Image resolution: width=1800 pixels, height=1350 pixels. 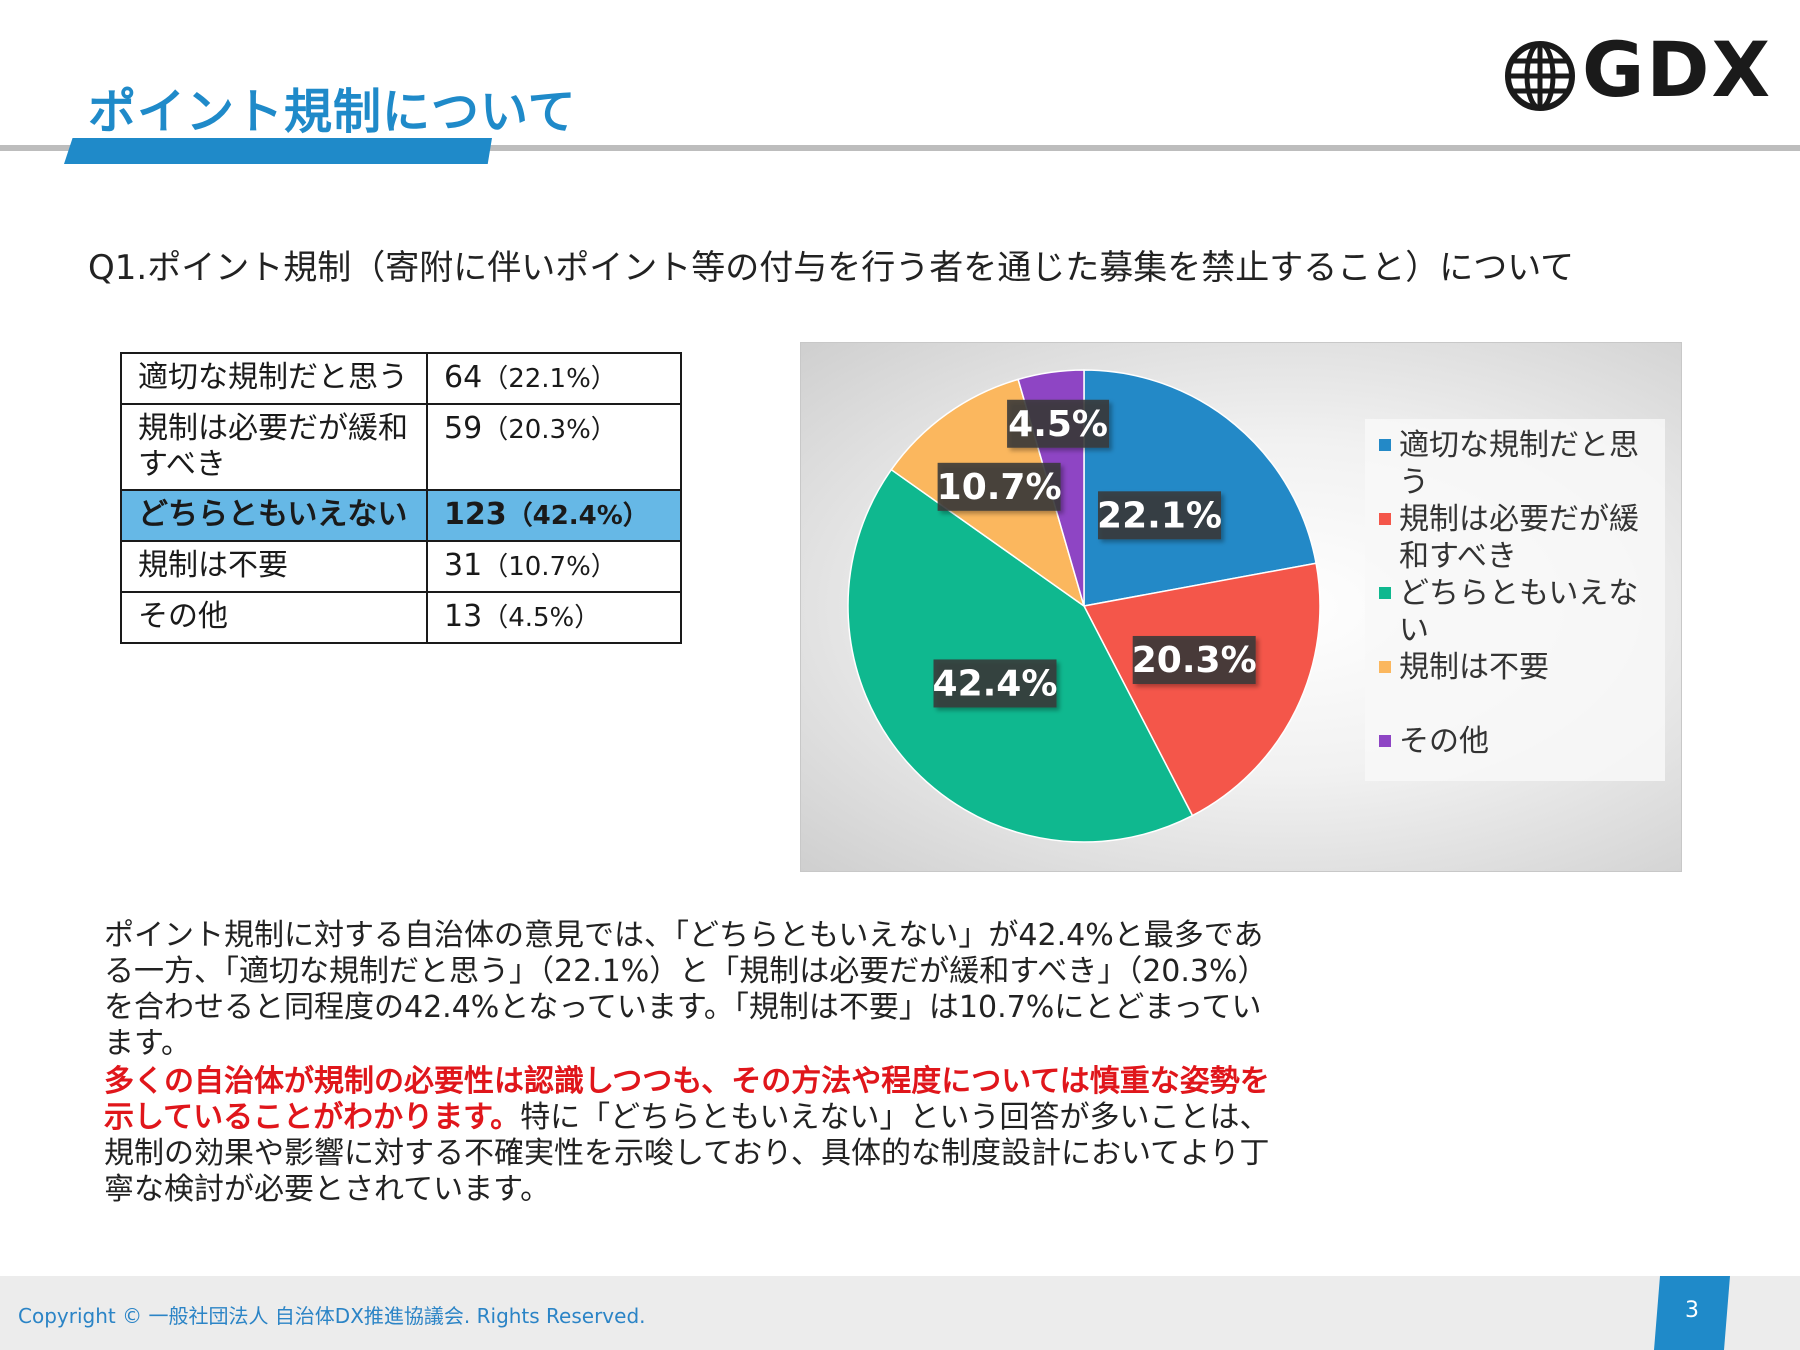 I want to click on row-percent: （10.7%）, so click(x=549, y=567).